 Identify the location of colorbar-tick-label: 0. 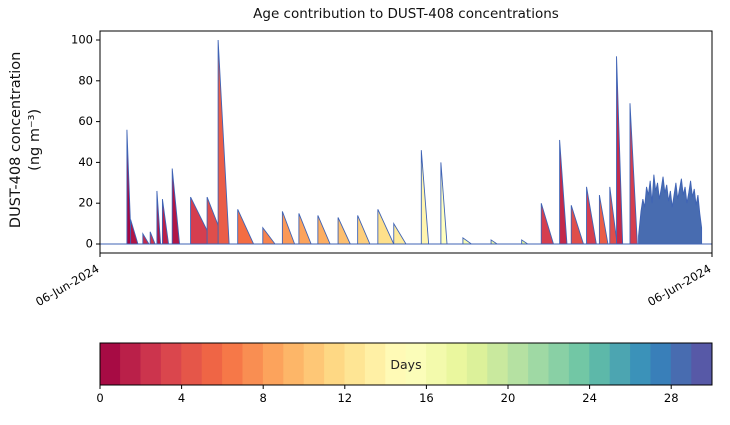
(99, 398).